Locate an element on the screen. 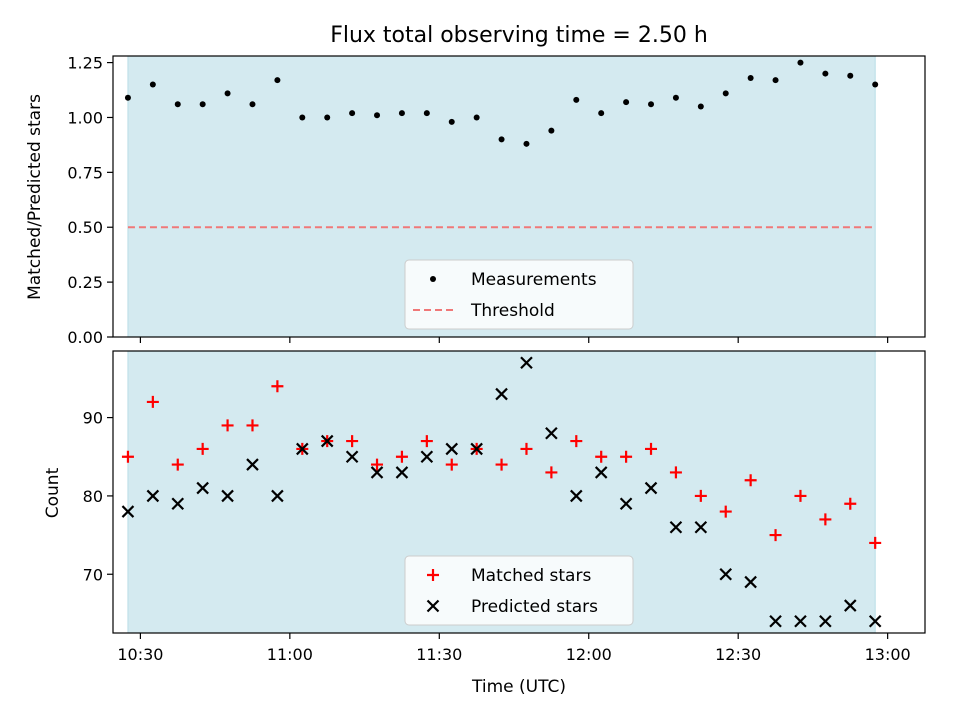  series-measurements is located at coordinates (501, 103).